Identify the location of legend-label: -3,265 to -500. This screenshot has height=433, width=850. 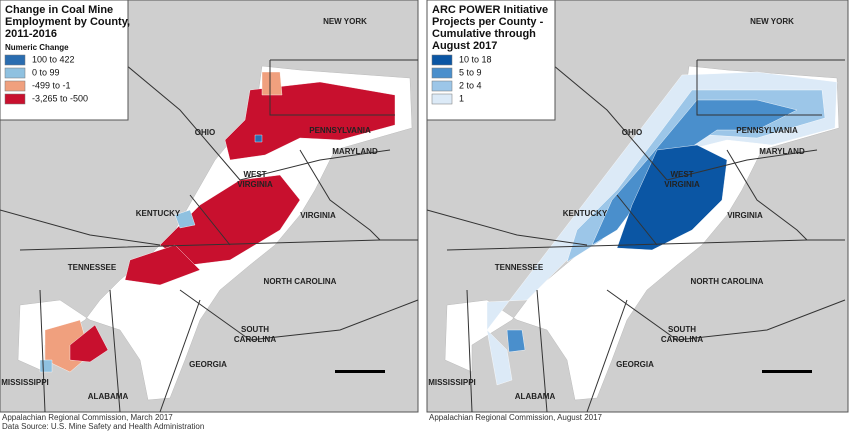
(60, 98).